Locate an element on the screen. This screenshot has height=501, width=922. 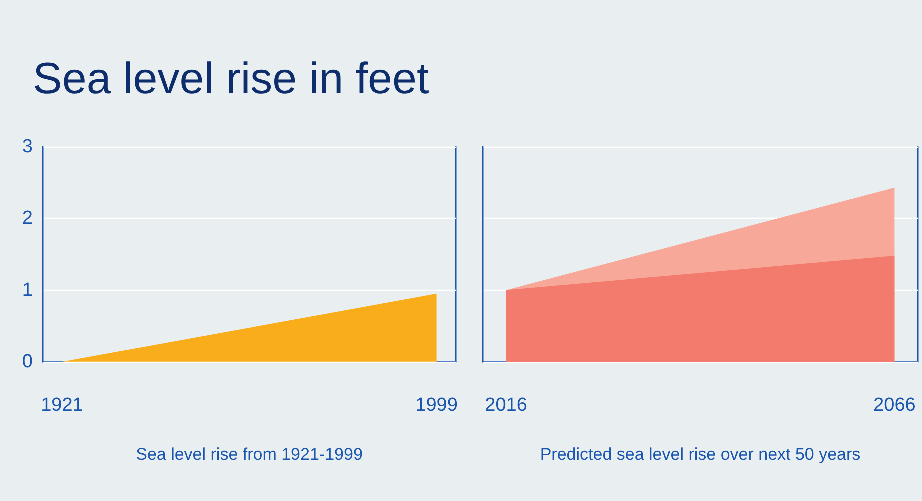
x-axis-title: Sea level rise from 1921-1999 is located at coordinates (249, 454).